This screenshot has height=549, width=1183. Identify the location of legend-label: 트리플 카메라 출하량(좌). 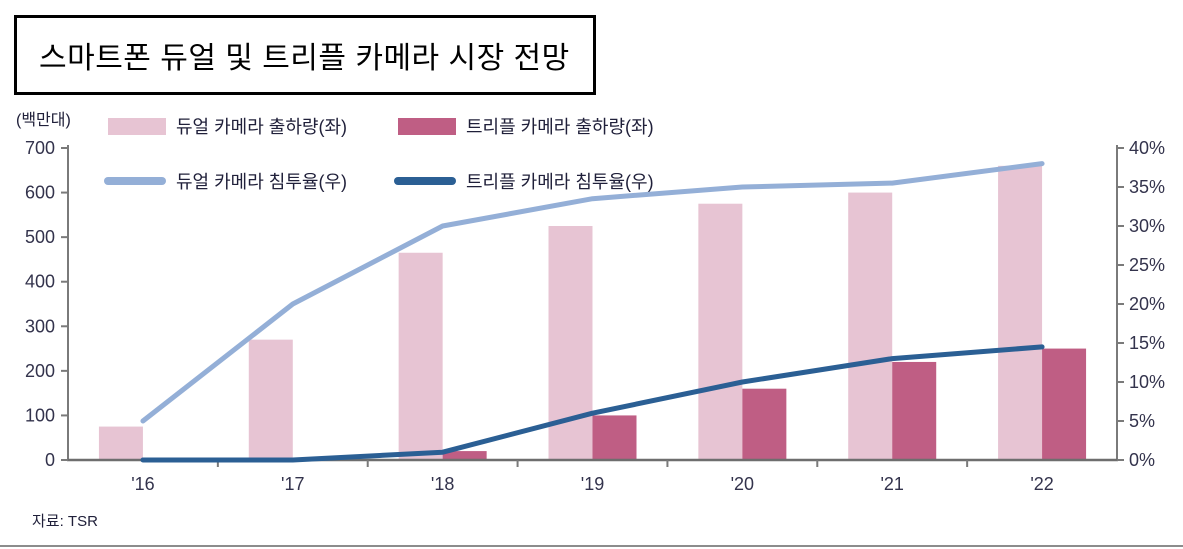
(560, 127).